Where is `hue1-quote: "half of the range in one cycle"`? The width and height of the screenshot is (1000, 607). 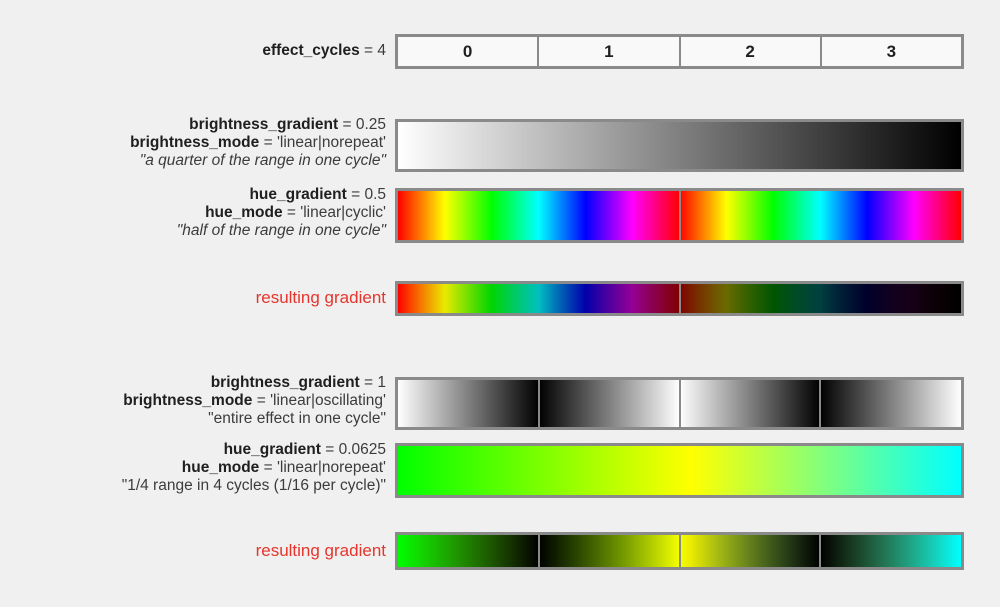
hue1-quote: "half of the range in one cycle" is located at coordinates (281, 230).